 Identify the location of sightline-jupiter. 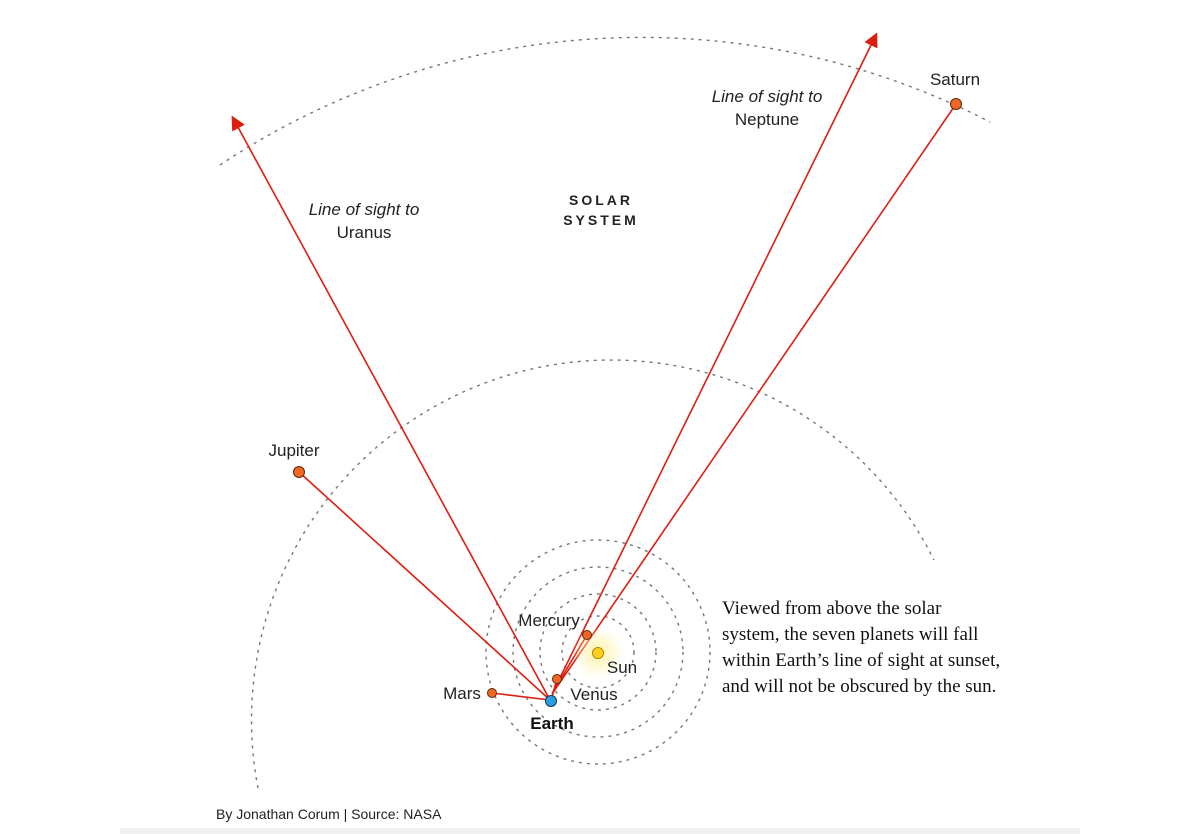
(424, 586).